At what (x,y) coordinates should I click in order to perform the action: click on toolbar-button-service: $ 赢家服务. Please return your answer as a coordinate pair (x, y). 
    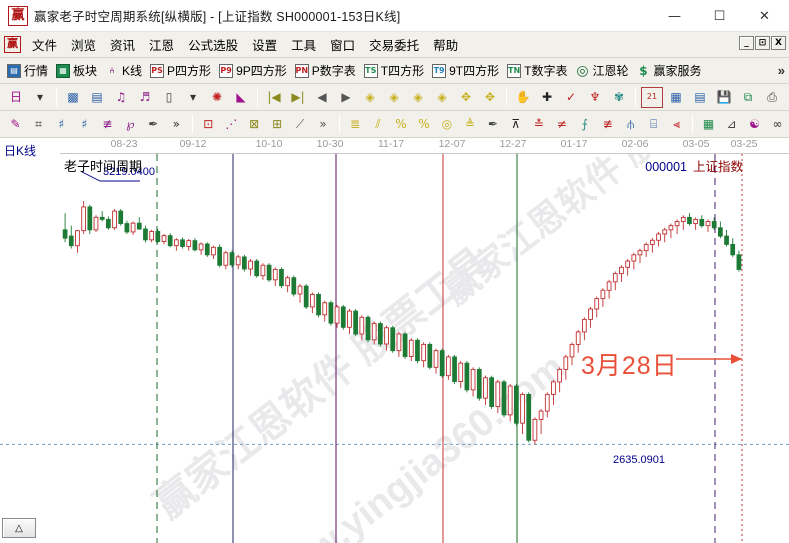
    Looking at the image, I should click on (668, 70).